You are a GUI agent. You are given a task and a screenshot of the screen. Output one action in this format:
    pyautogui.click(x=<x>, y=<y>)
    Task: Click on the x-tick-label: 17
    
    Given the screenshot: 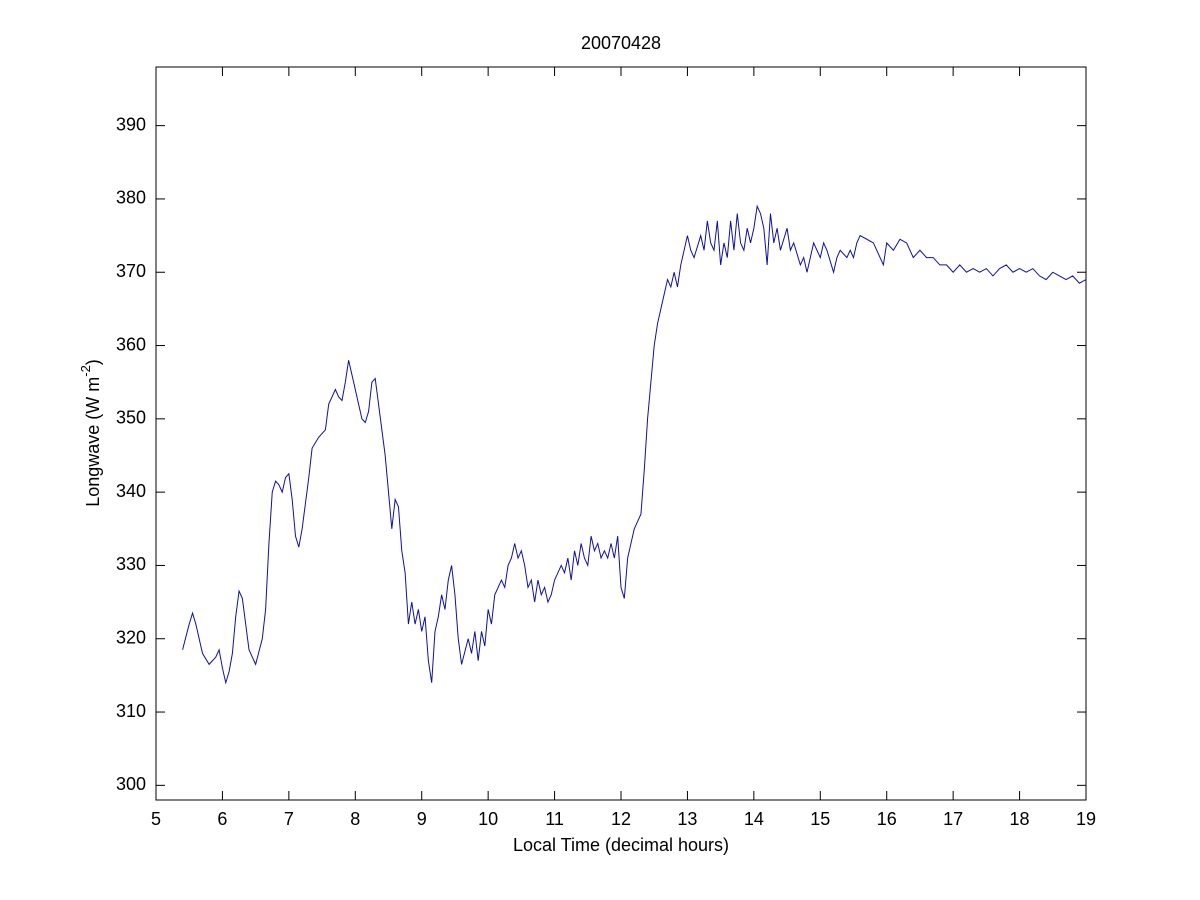 What is the action you would take?
    pyautogui.click(x=953, y=819)
    